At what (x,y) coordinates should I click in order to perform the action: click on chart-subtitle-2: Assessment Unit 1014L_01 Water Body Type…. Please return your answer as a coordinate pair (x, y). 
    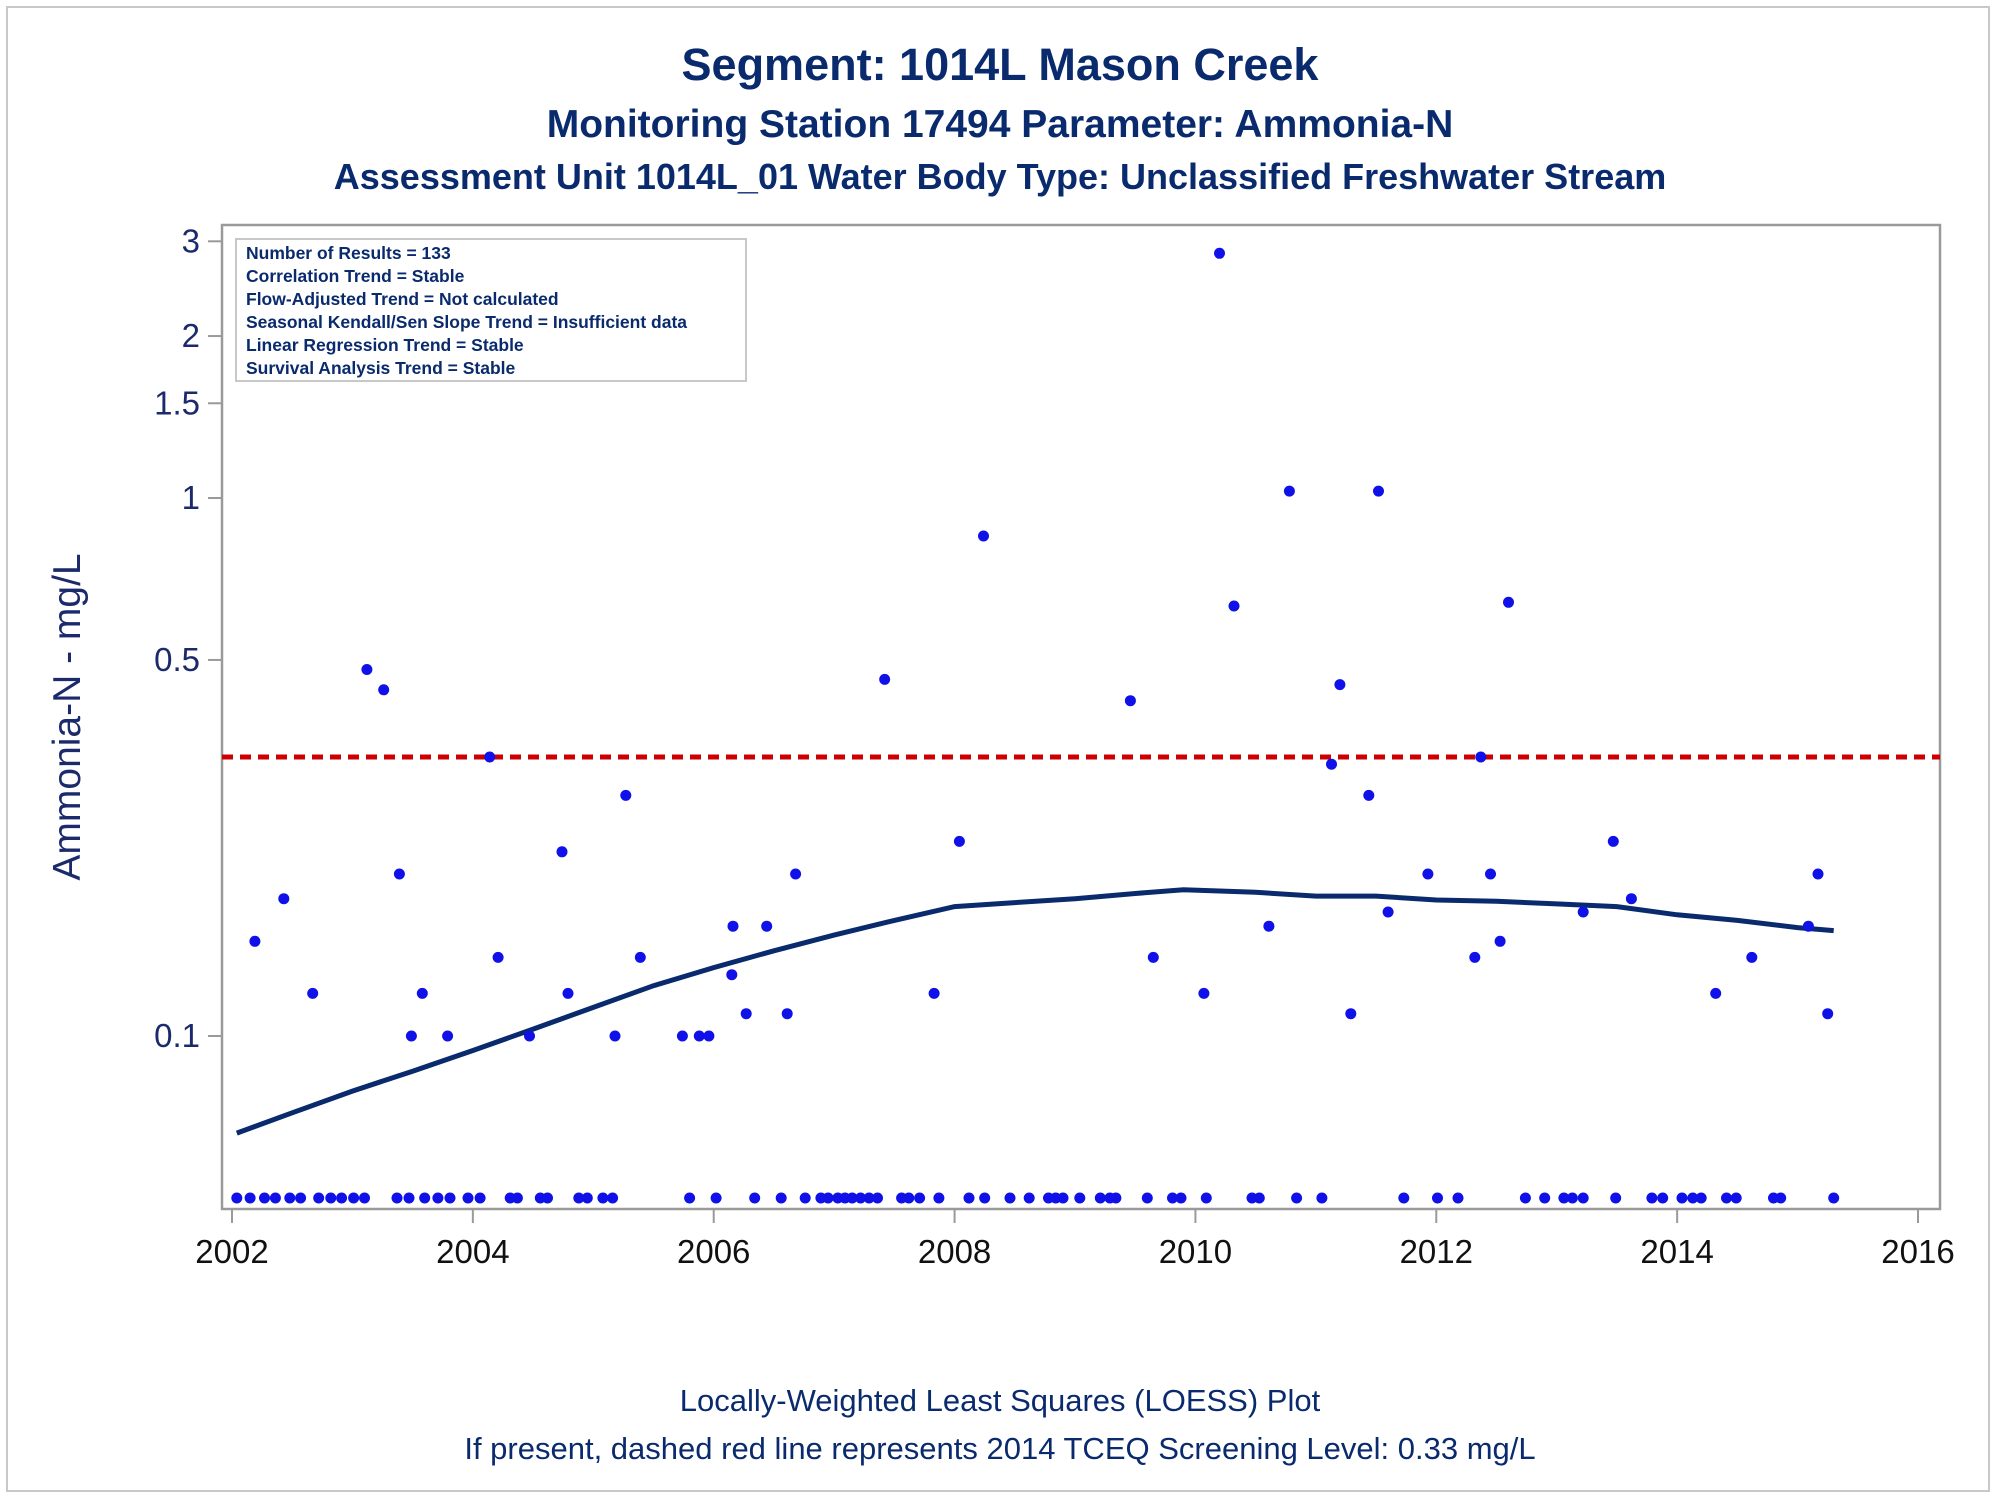
    Looking at the image, I should click on (1000, 176).